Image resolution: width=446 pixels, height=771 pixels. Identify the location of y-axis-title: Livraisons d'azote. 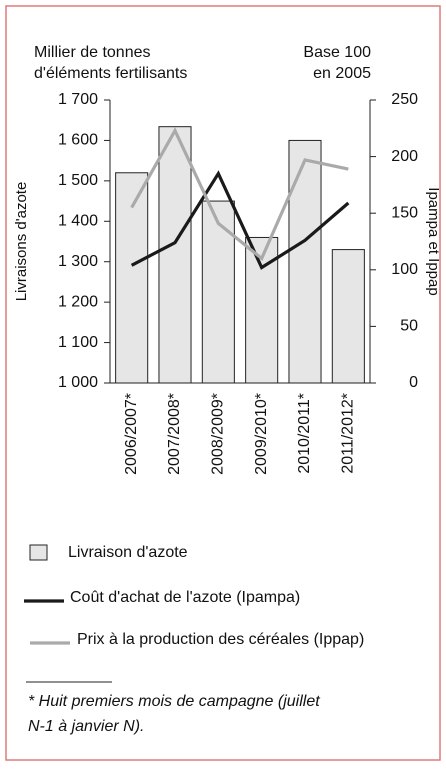
(21, 242).